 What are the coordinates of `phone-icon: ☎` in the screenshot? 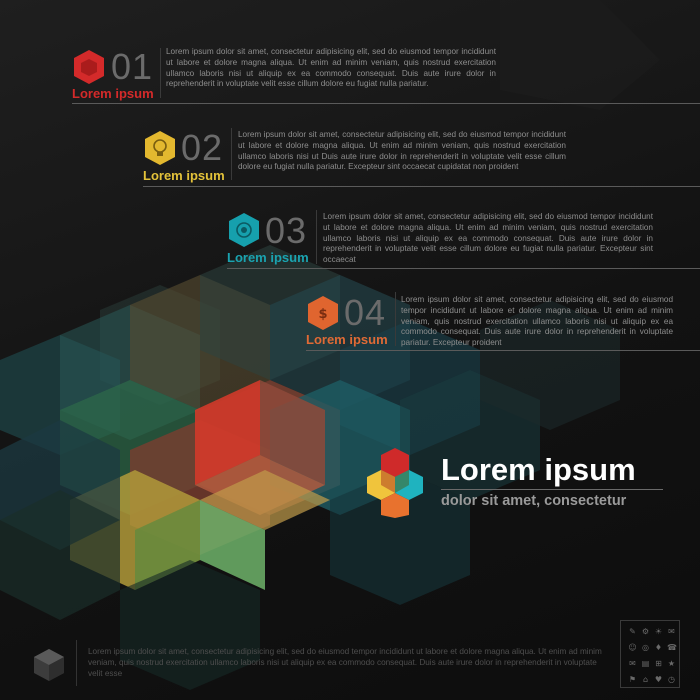 It's located at (672, 647).